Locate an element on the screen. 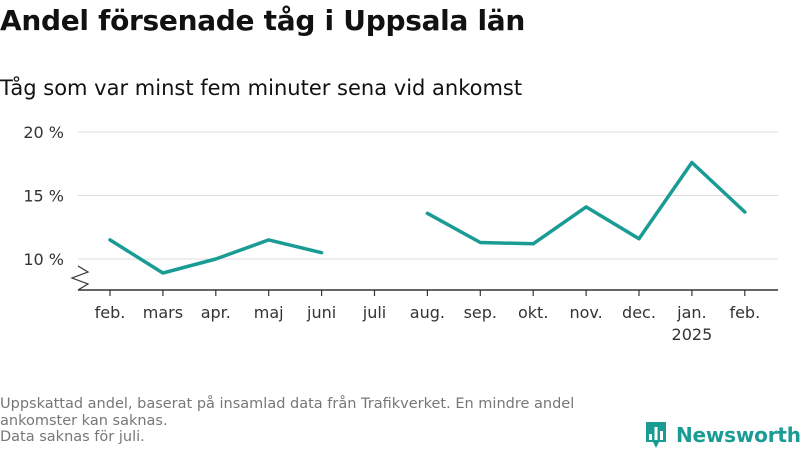  x-tick-year-label: 2025 is located at coordinates (692, 334).